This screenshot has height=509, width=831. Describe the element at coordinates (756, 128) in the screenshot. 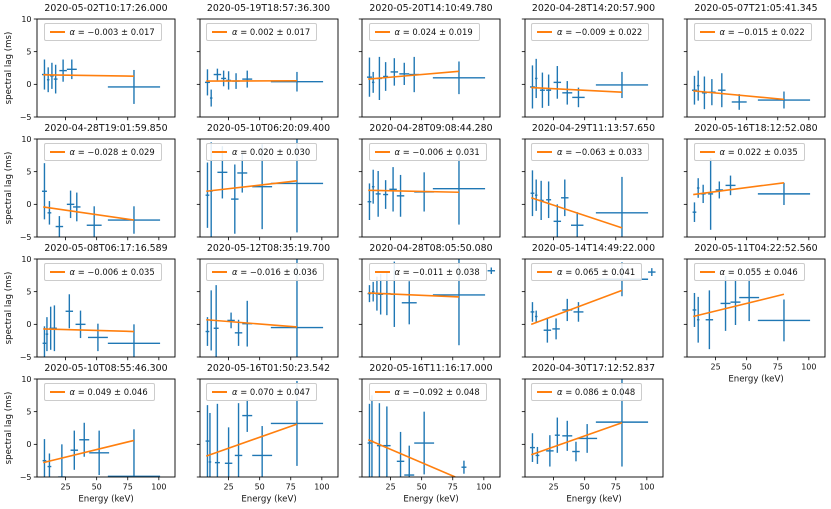

I see `subplot-title: 2020-05-16T18:12:52.080` at that location.